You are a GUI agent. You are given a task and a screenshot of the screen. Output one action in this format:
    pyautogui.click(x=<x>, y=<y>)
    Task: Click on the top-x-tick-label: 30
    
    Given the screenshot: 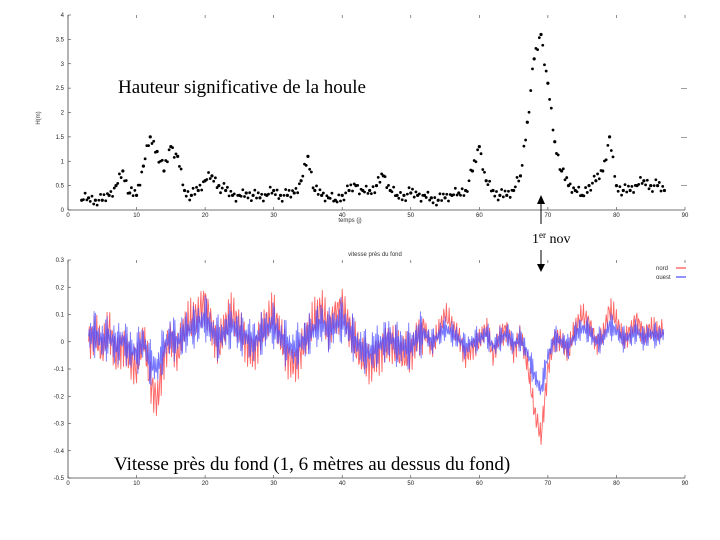 What is the action you would take?
    pyautogui.click(x=273, y=216)
    